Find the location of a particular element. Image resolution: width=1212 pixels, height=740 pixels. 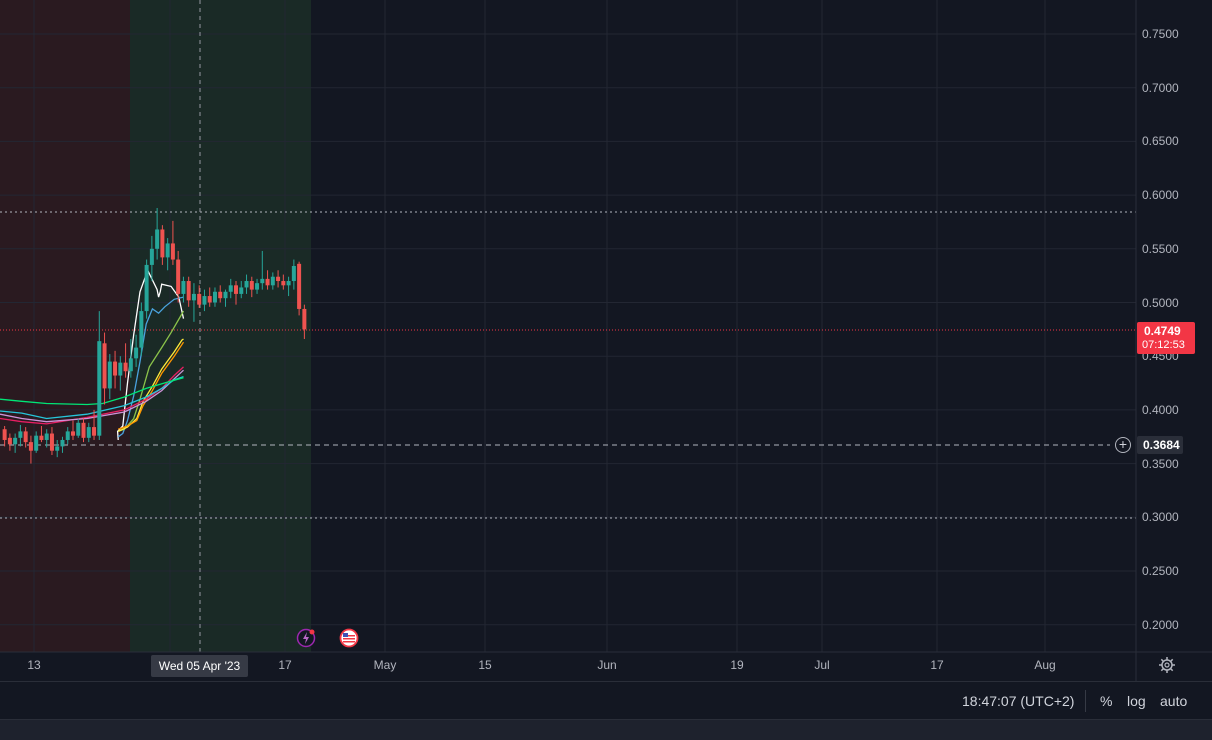

price-tick-label: 0.7000 is located at coordinates (1160, 87).